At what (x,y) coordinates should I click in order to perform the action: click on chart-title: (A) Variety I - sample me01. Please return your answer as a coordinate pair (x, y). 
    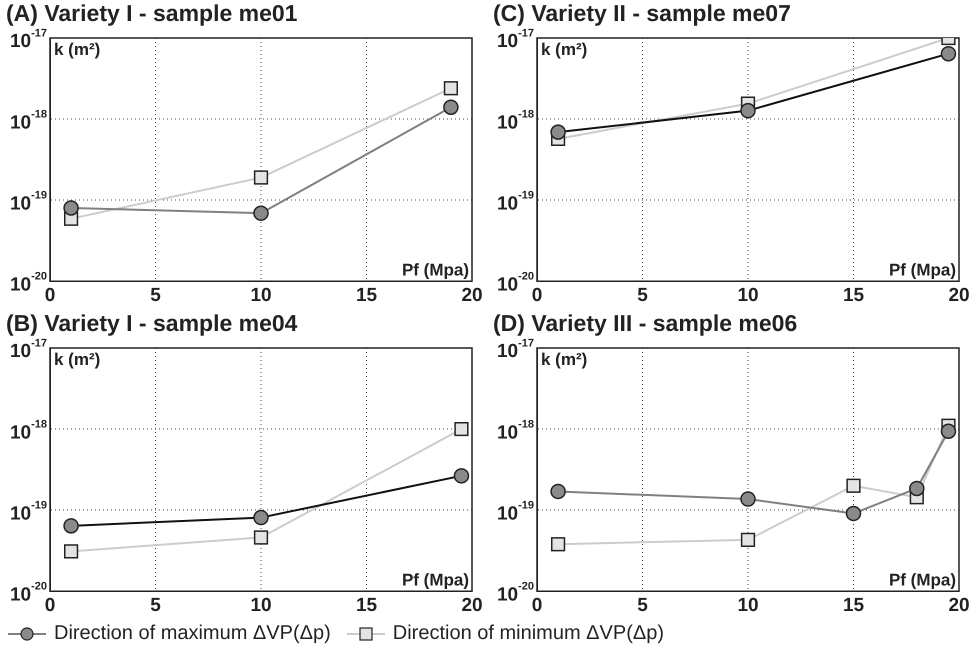
    Looking at the image, I should click on (151, 13).